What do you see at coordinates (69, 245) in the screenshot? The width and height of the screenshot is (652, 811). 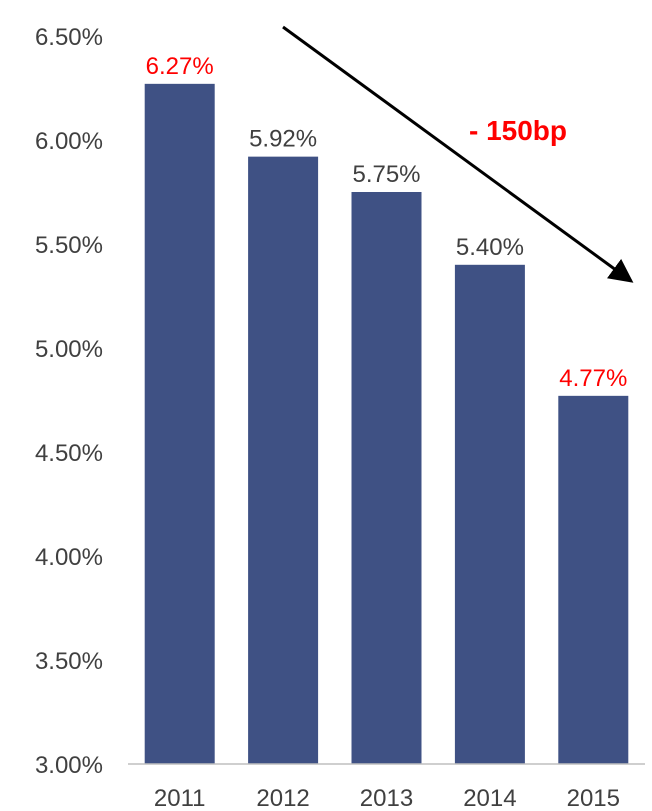 I see `y-tick-label: 5.50%` at bounding box center [69, 245].